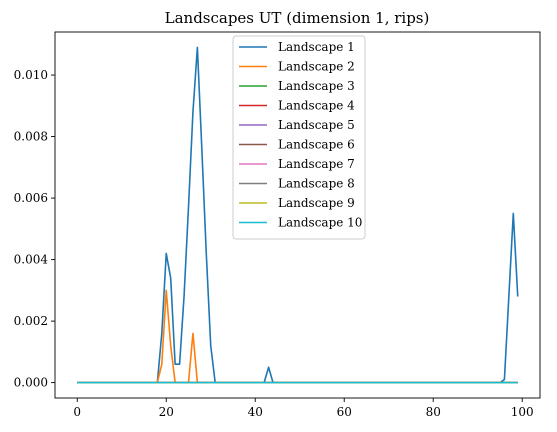 The width and height of the screenshot is (557, 432). What do you see at coordinates (316, 125) in the screenshot?
I see `legend-label-5: Landscape 5` at bounding box center [316, 125].